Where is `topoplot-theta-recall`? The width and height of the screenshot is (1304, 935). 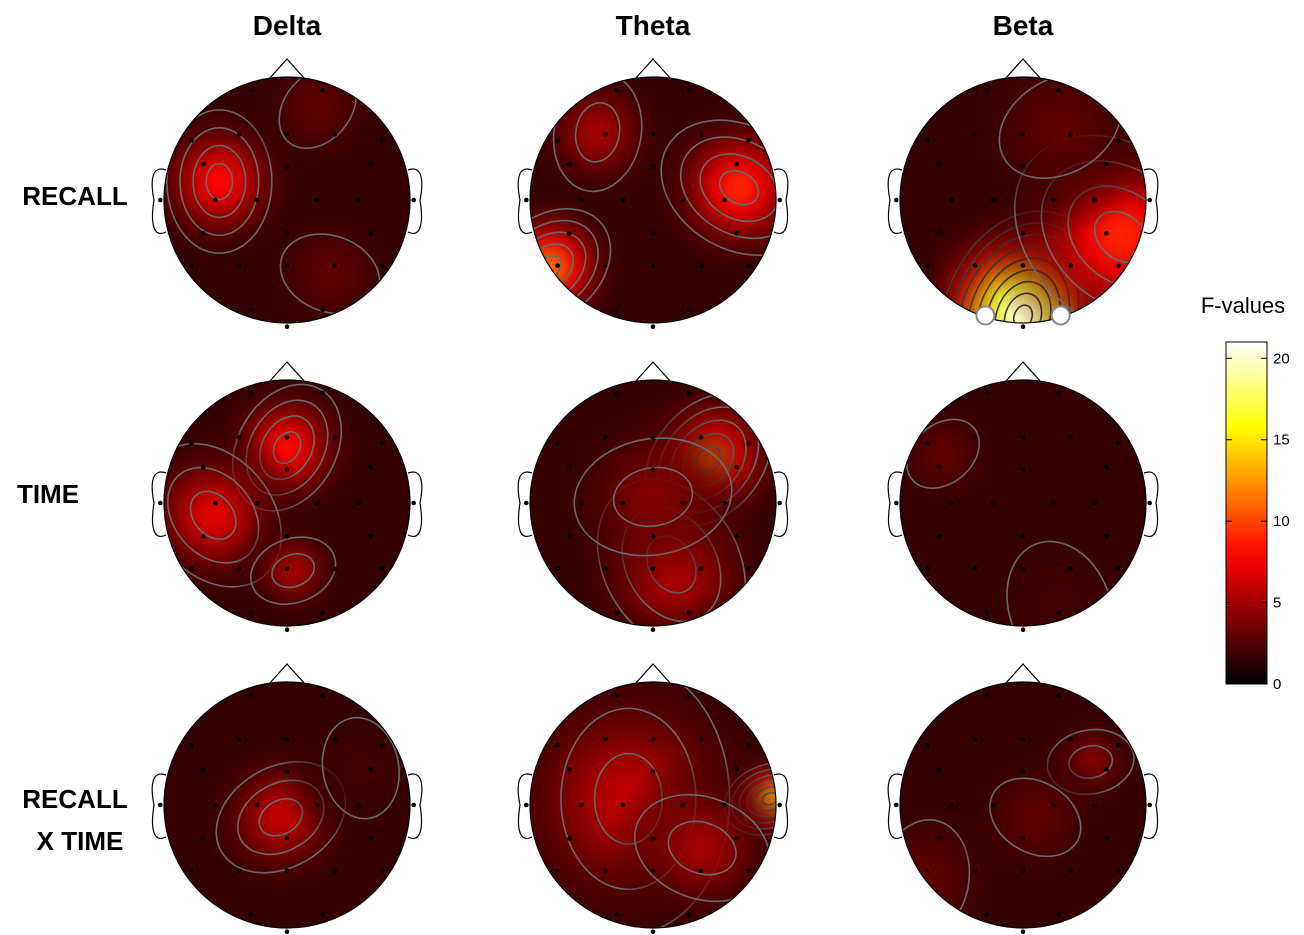
topoplot-theta-recall is located at coordinates (653, 193).